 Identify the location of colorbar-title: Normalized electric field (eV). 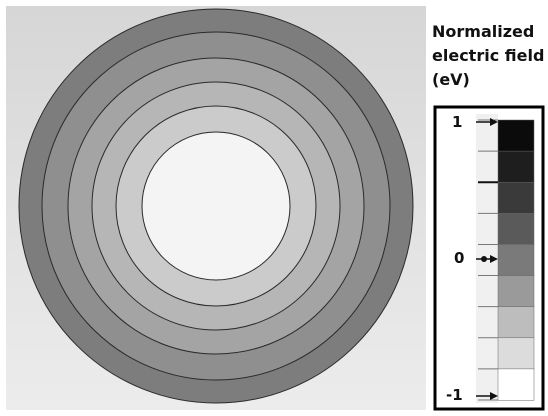
(490, 56).